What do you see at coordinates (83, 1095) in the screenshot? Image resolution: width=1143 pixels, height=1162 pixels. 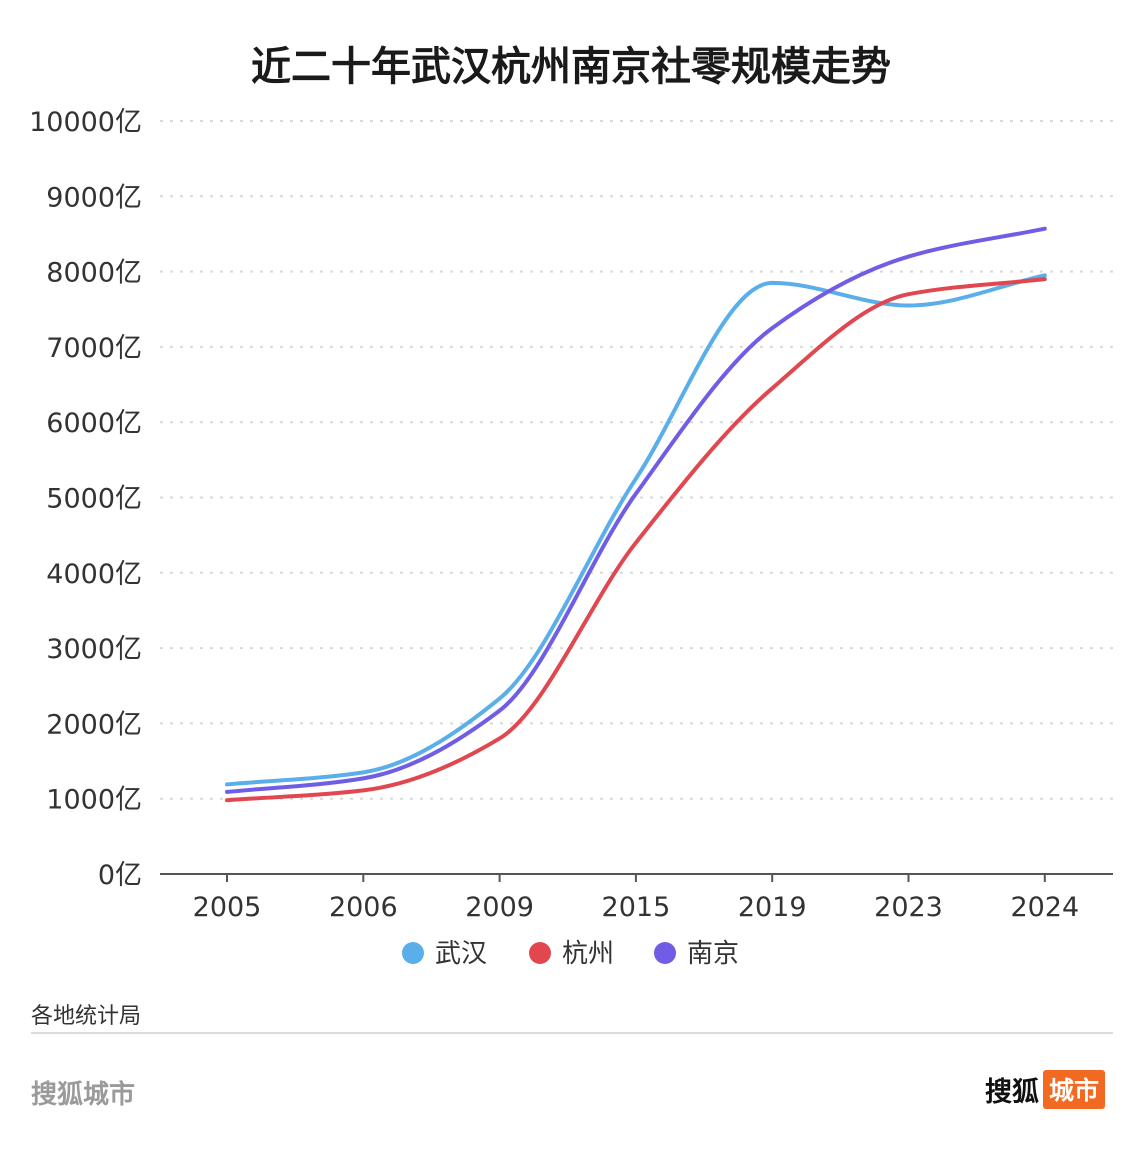 I see `footer-brand-text: 搜狐城市` at bounding box center [83, 1095].